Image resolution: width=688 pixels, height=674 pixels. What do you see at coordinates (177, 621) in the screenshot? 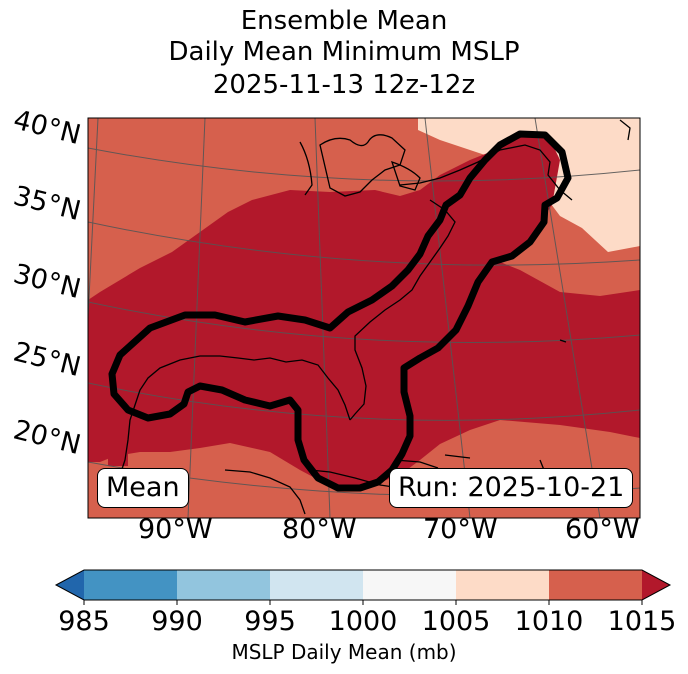
I see `colorbar-tick: 990` at bounding box center [177, 621].